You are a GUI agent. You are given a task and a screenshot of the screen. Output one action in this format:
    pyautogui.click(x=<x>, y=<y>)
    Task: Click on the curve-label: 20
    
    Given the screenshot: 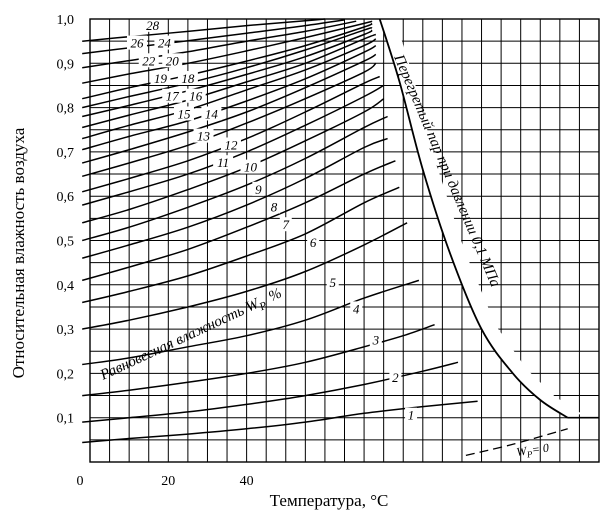 What is the action you would take?
    pyautogui.click(x=173, y=60)
    